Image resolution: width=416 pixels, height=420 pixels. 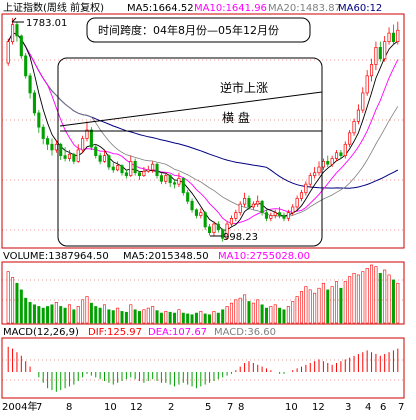 I want to click on x-axis-tick: 6, so click(x=383, y=407).